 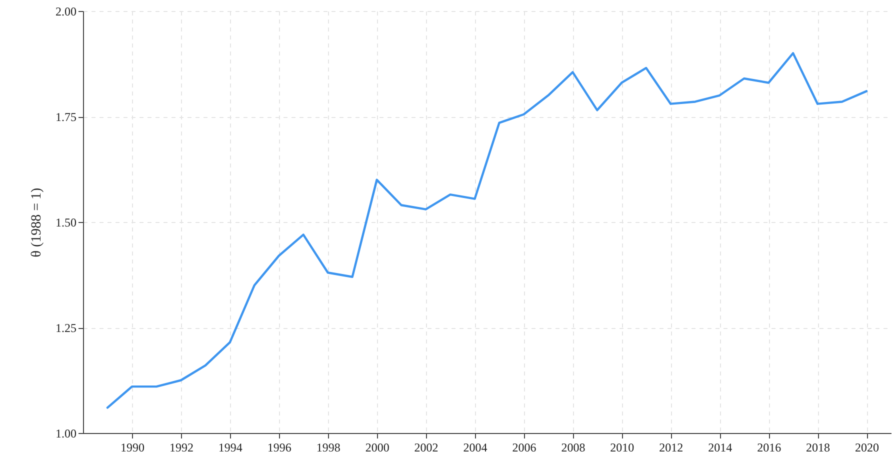 I want to click on x-tick-label: 2004, so click(x=475, y=447).